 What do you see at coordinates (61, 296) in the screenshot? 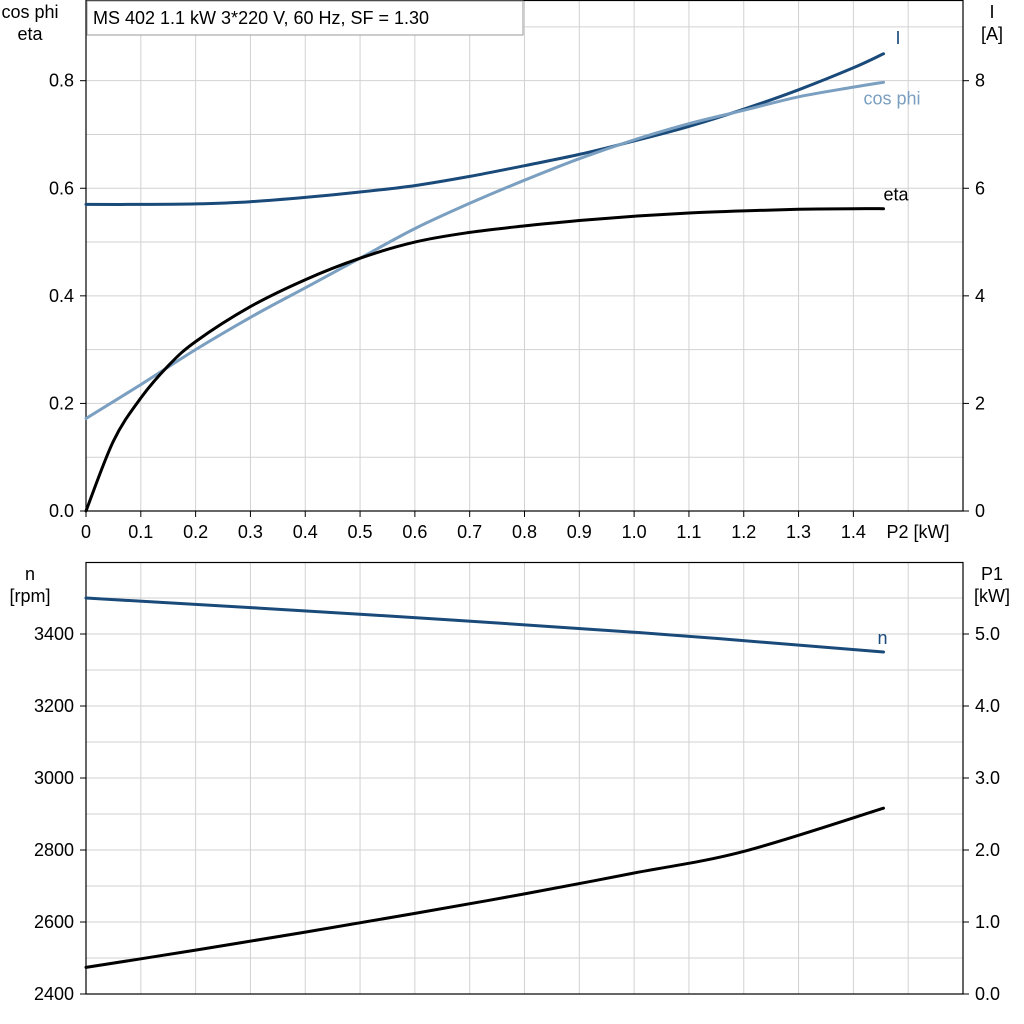
I see `y-tick-label-left: 0.4` at bounding box center [61, 296].